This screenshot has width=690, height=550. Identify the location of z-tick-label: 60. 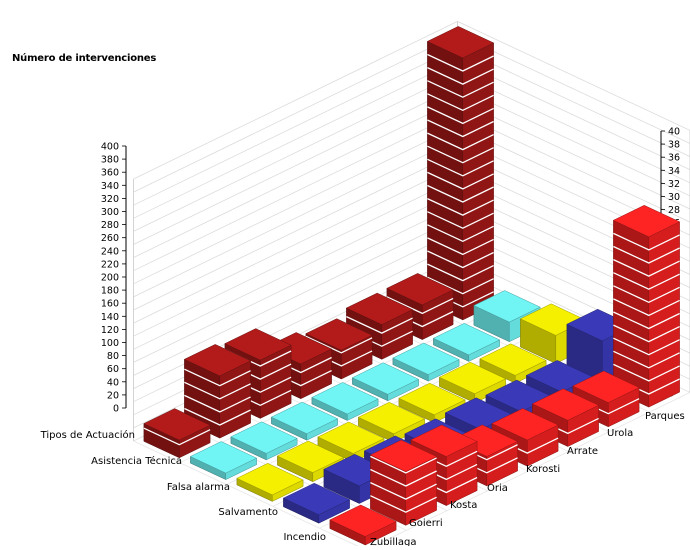
(113, 369).